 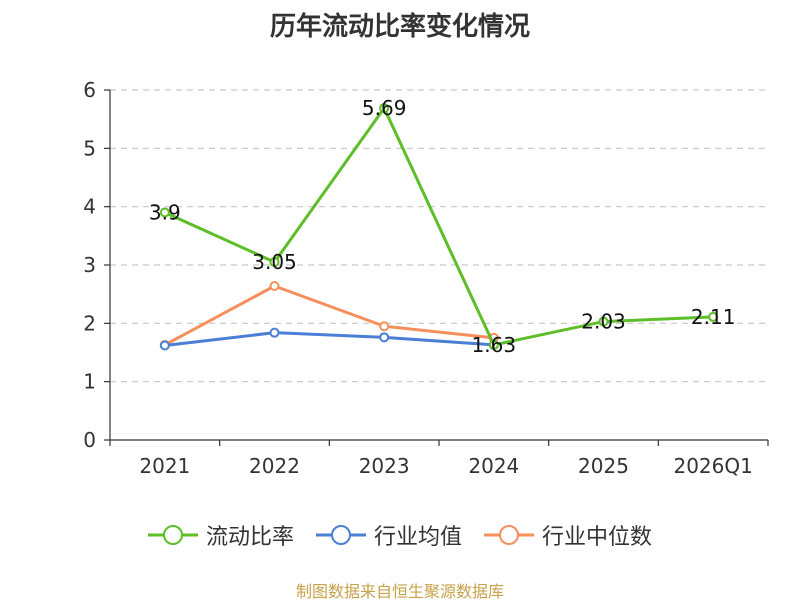 I want to click on y-tick-label: 3, so click(x=89, y=265).